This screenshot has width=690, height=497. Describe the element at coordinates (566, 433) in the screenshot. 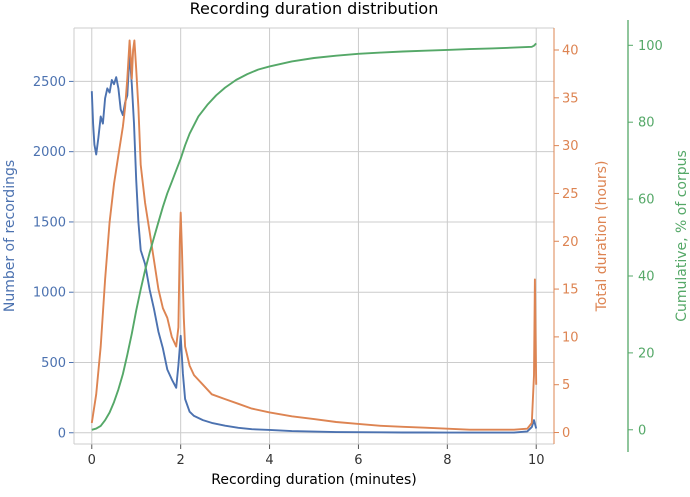

I see `right1-tick-label: 0` at that location.